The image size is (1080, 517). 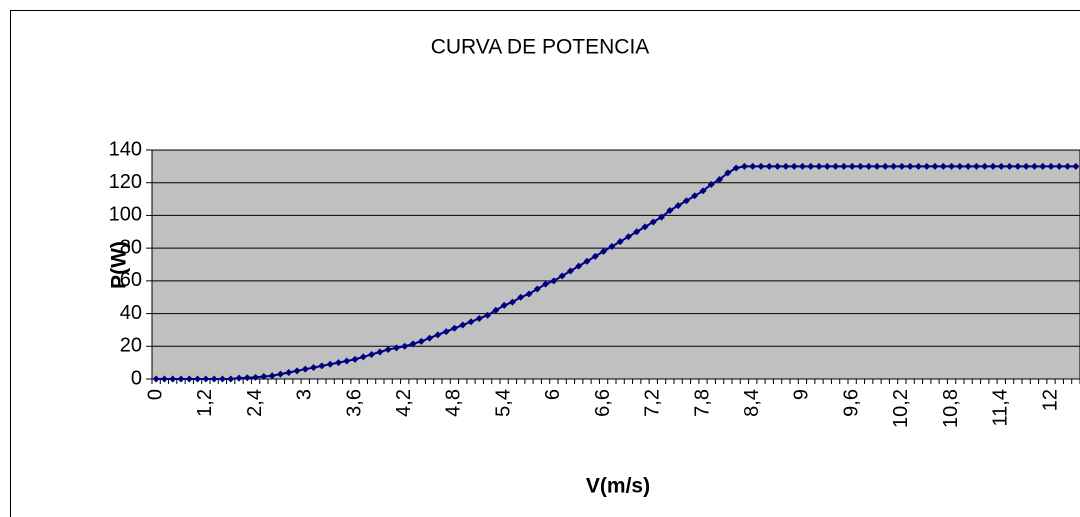 I want to click on y-tick-label: 60, so click(x=131, y=280).